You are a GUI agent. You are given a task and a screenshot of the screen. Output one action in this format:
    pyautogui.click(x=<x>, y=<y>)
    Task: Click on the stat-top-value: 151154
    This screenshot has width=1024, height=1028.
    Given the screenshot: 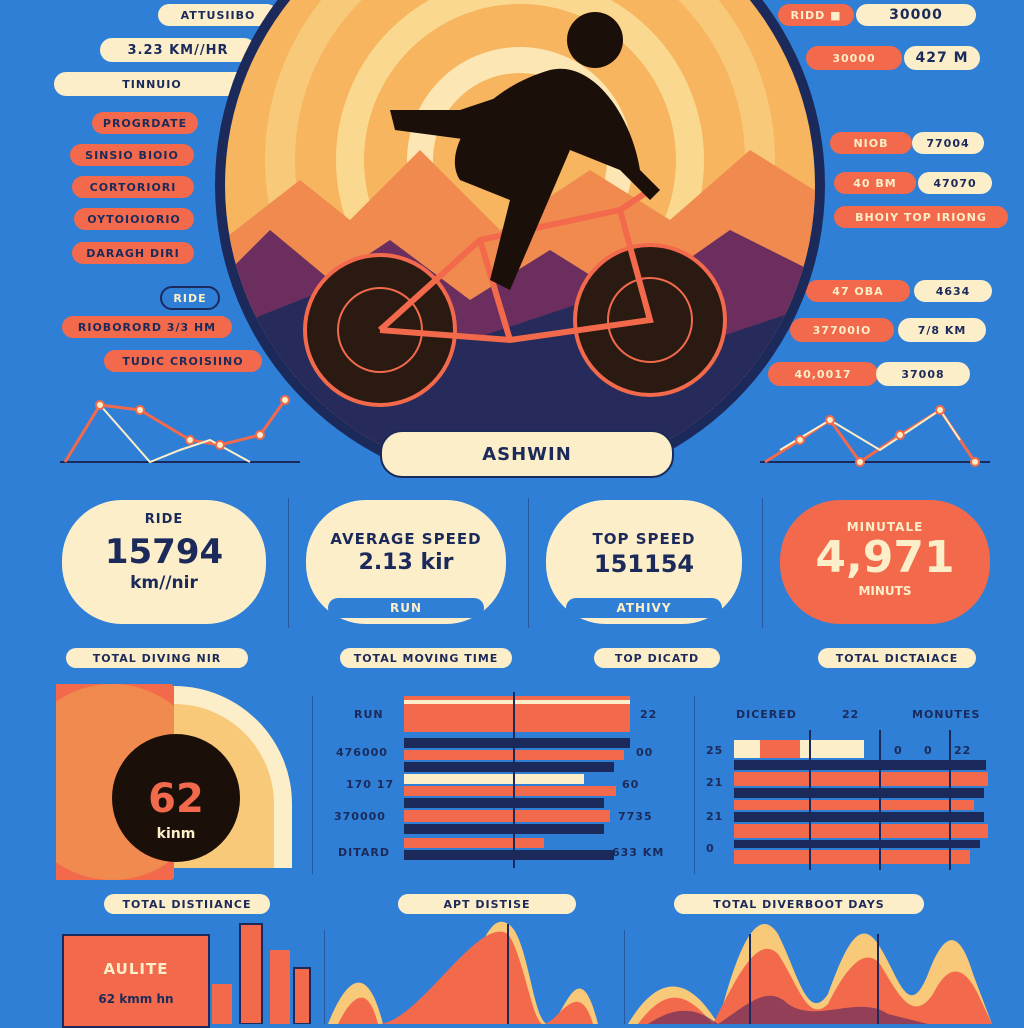 What is the action you would take?
    pyautogui.click(x=644, y=564)
    